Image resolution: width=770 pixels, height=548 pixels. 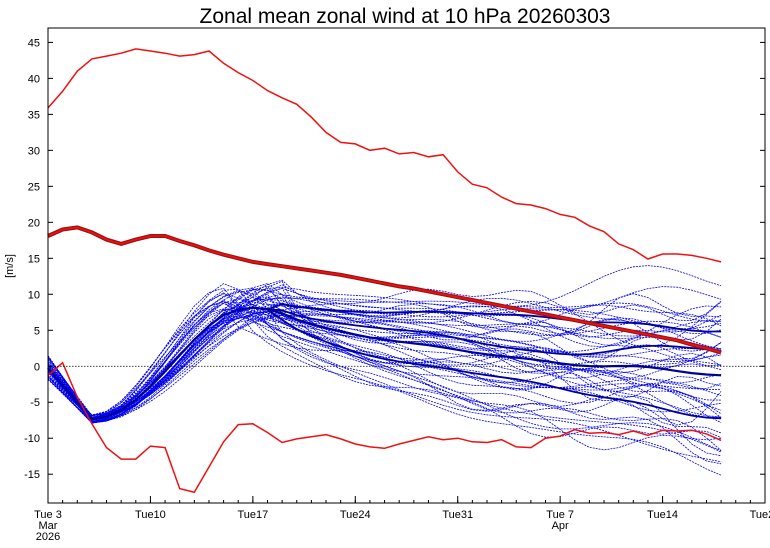 I want to click on y-tick-label: 30, so click(x=34, y=151).